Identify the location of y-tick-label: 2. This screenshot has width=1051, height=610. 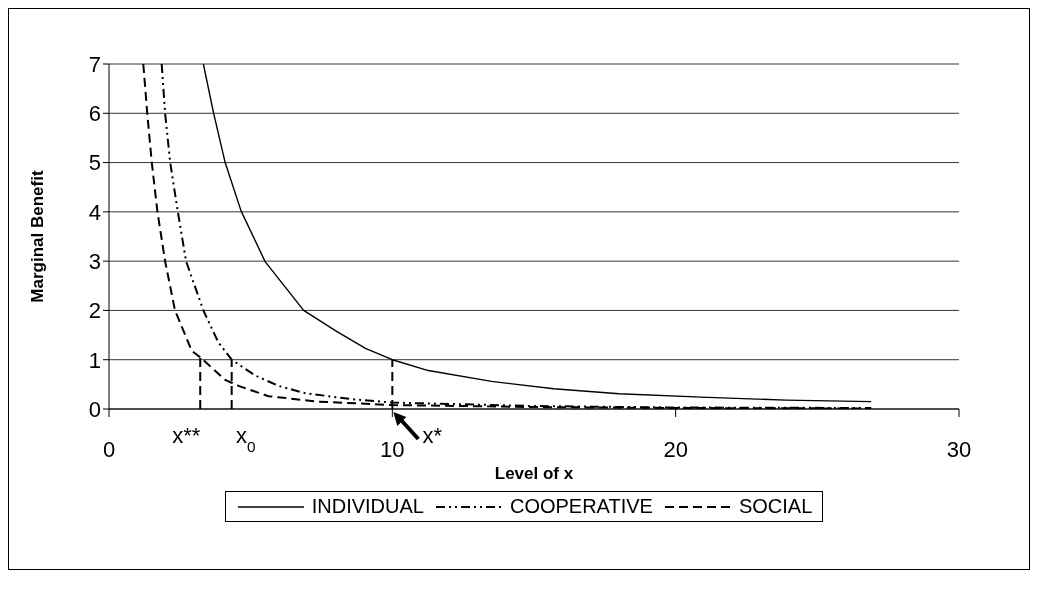
(94, 311).